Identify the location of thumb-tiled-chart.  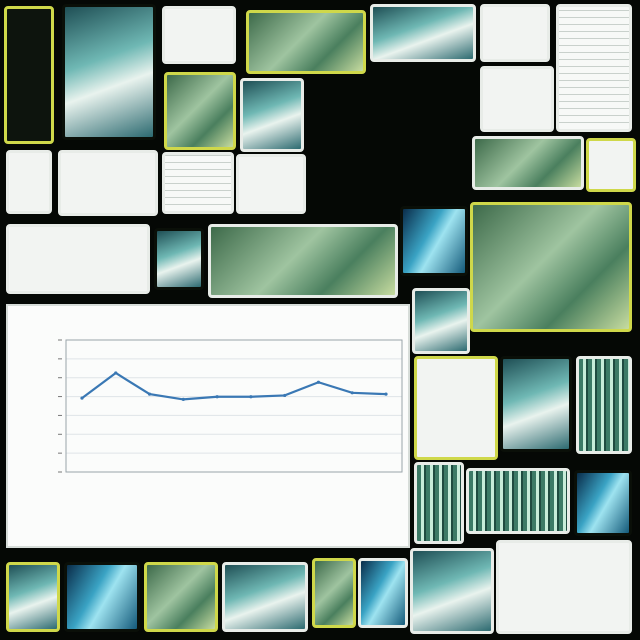
(271, 184).